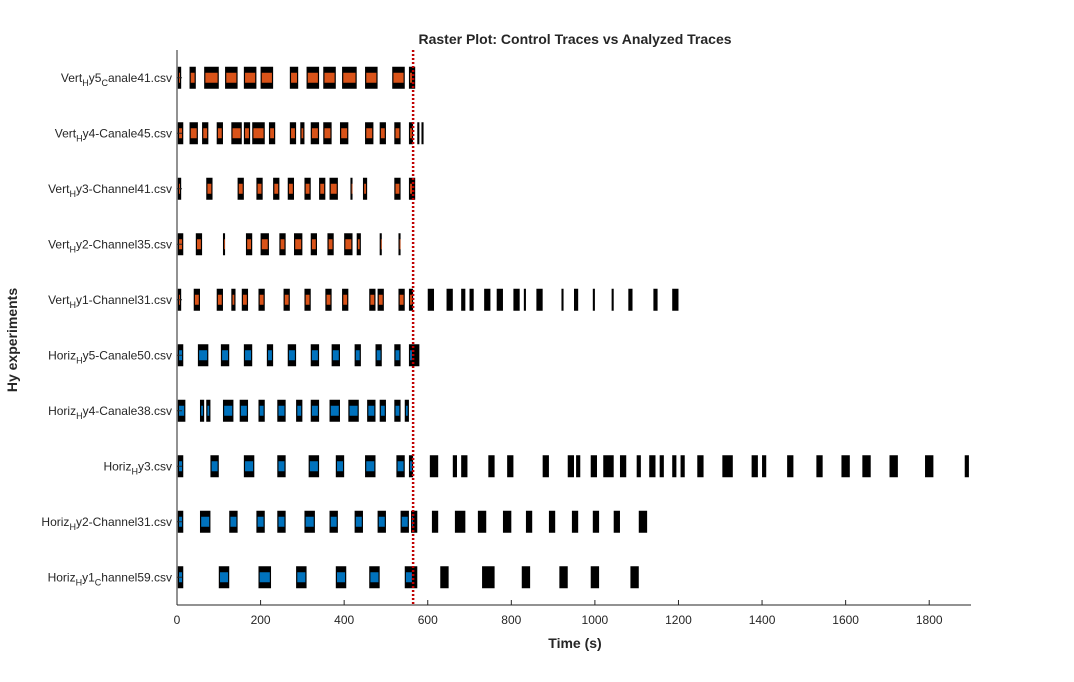 The height and width of the screenshot is (682, 1074). I want to click on x-tick-label: 0, so click(177, 620).